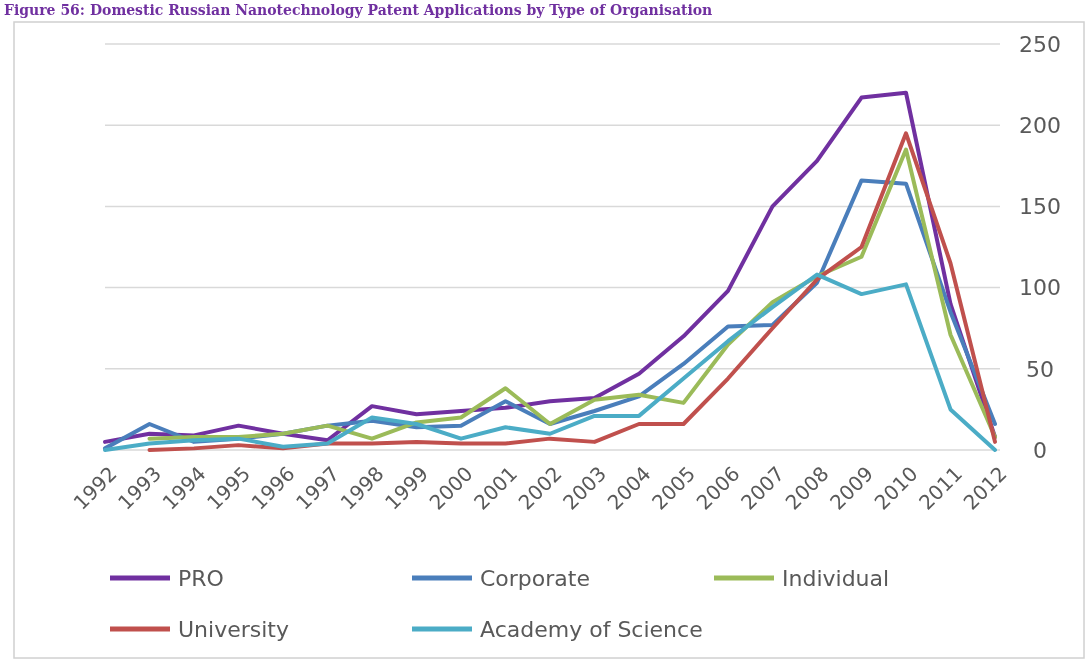 The height and width of the screenshot is (662, 1091). Describe the element at coordinates (233, 629) in the screenshot. I see `legend-label: University` at that location.